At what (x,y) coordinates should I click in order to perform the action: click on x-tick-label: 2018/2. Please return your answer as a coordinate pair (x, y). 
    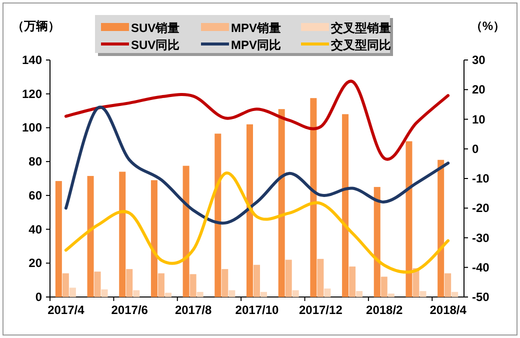
    Looking at the image, I should click on (385, 310).